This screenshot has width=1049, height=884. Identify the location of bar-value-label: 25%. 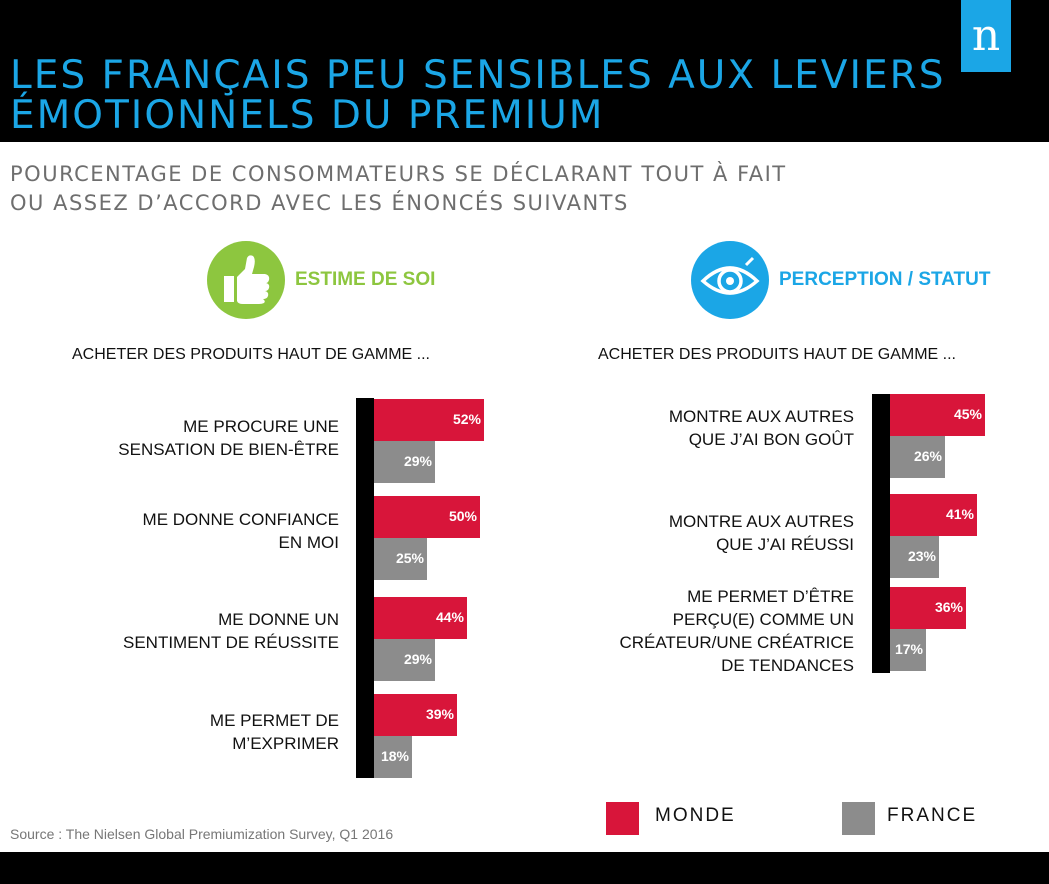
(409, 558).